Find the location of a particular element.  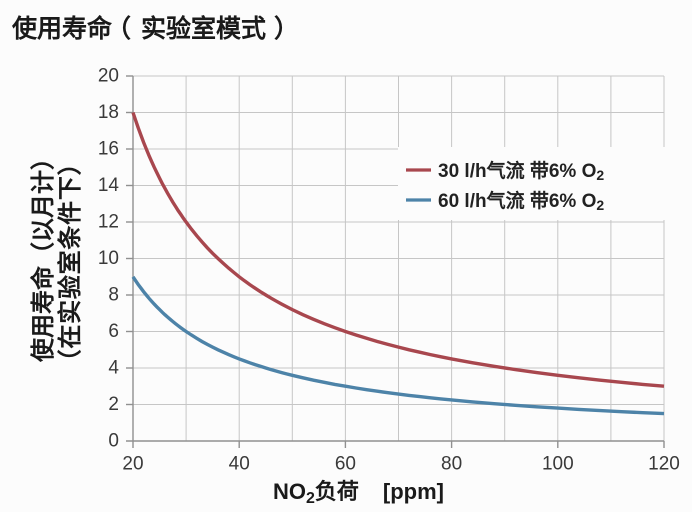

svg-text: 12 is located at coordinates (108, 222).